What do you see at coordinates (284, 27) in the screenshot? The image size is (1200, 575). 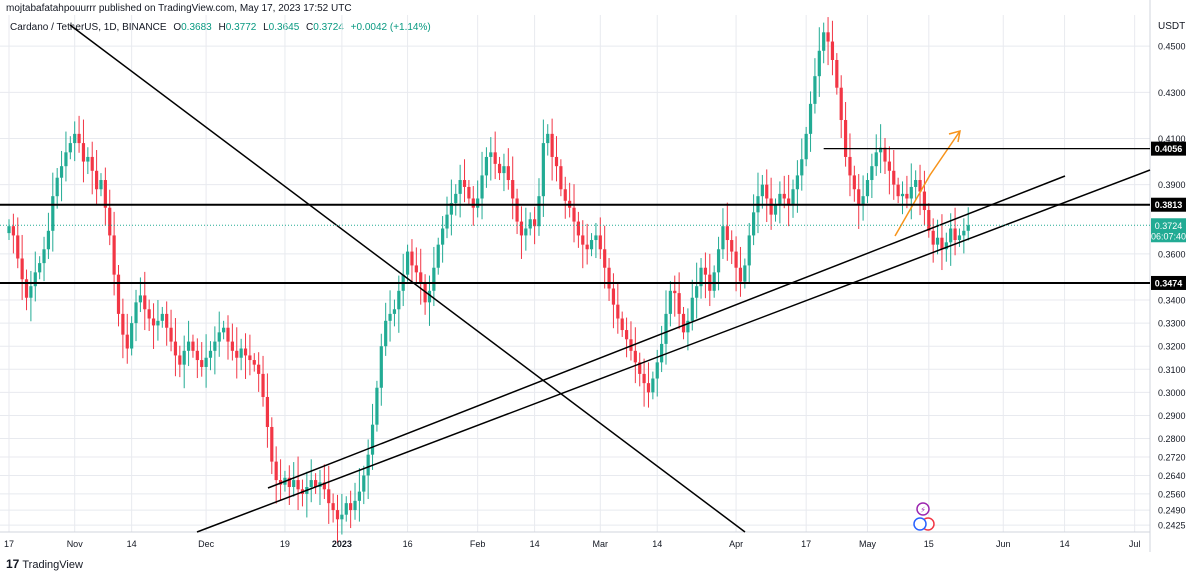 I see `low-value: 0.3645` at bounding box center [284, 27].